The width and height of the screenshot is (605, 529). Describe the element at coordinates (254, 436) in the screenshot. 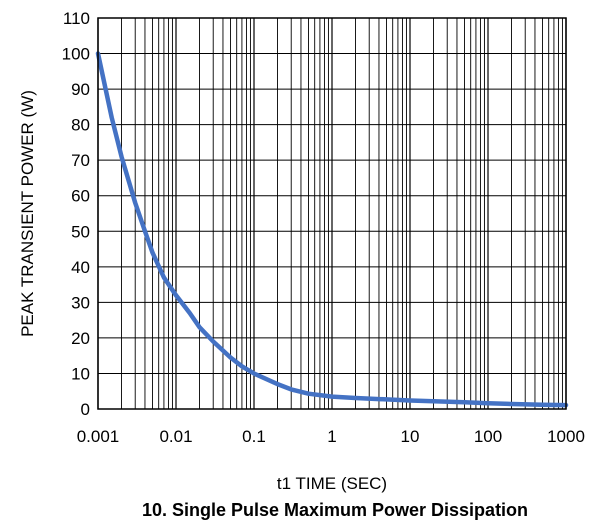

I see `x-tick-label: 0.1` at that location.